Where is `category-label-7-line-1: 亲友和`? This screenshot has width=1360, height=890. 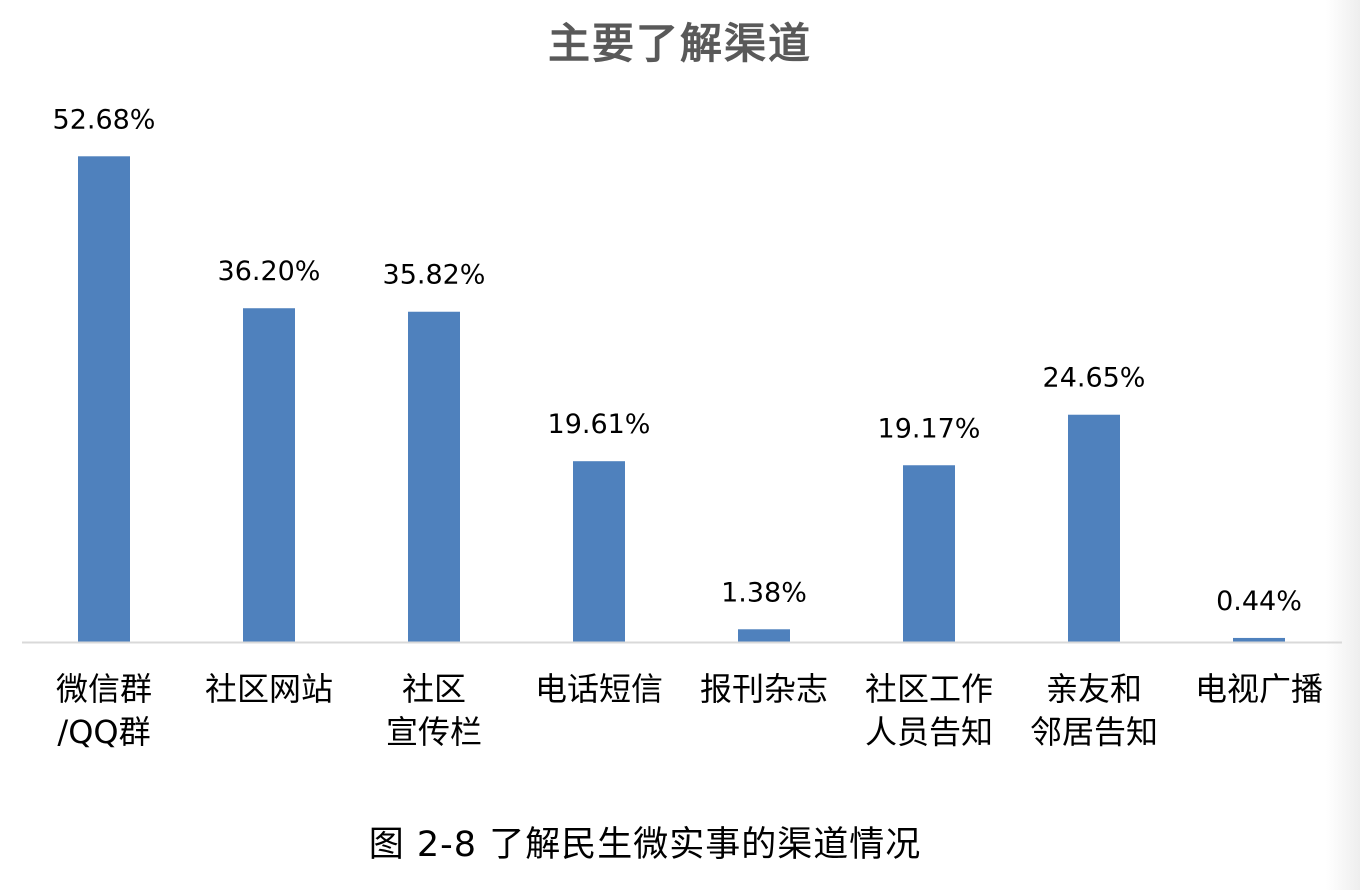 category-label-7-line-1: 亲友和 is located at coordinates (1094, 689).